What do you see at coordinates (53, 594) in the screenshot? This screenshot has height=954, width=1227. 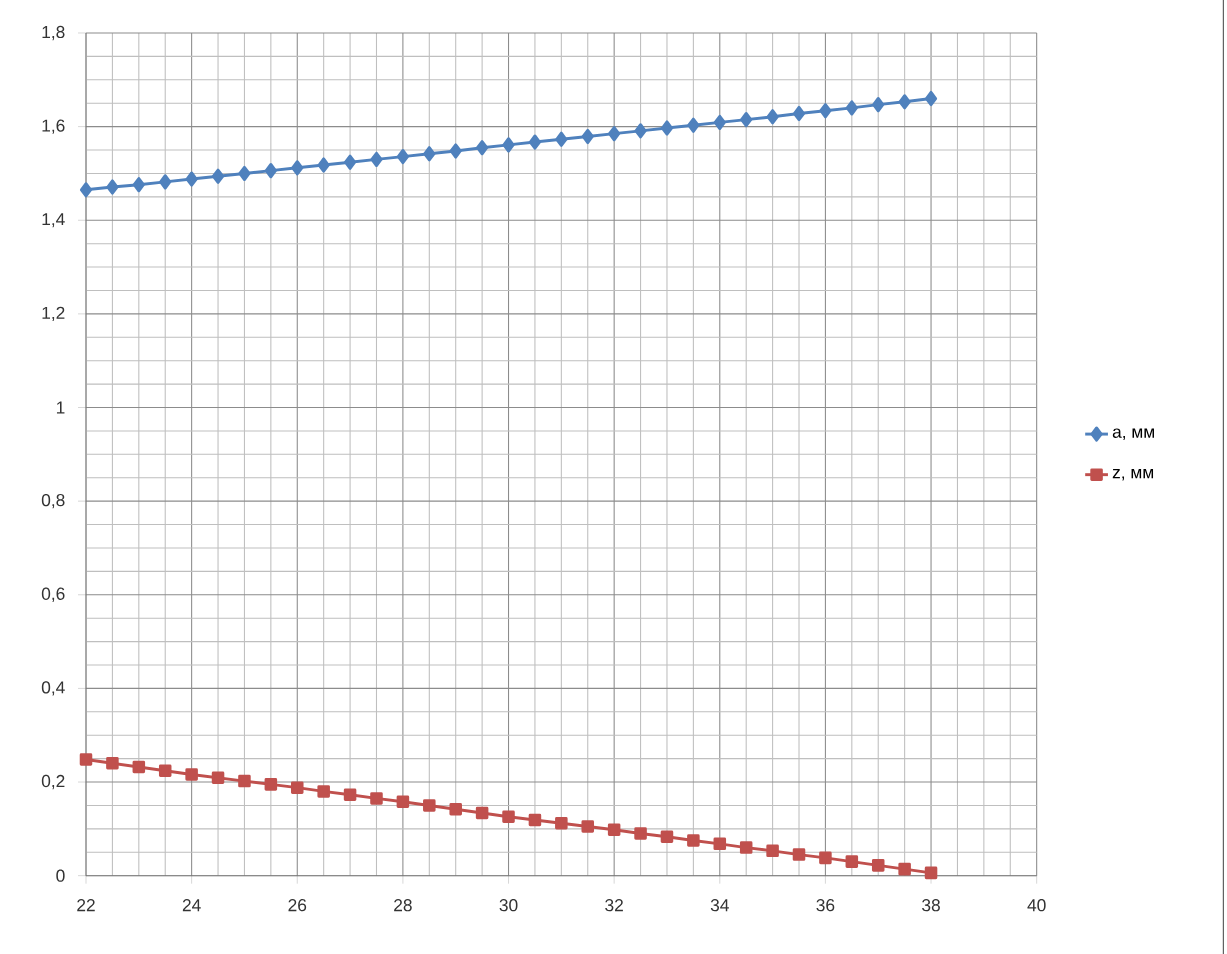 I see `y-tick-label: 0,6` at bounding box center [53, 594].